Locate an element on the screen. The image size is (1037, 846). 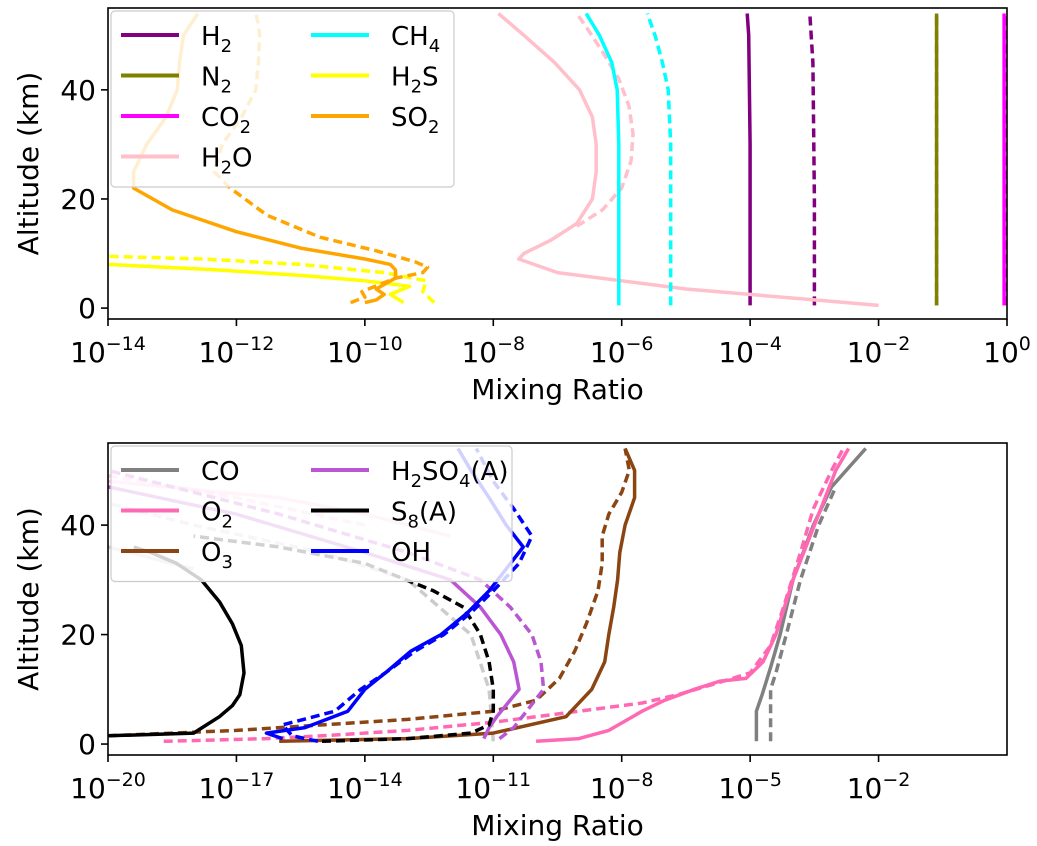
legend-label: S8(A) is located at coordinates (424, 515).